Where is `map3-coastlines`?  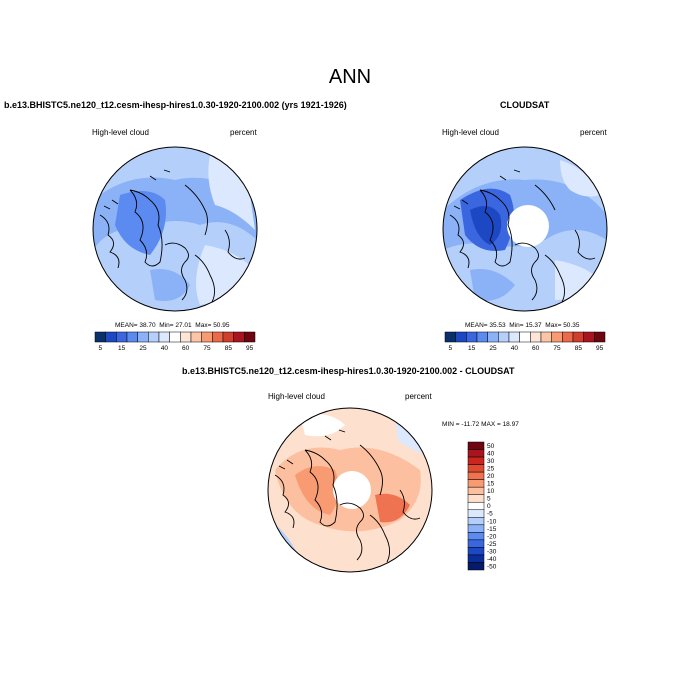
map3-coastlines is located at coordinates (347, 496).